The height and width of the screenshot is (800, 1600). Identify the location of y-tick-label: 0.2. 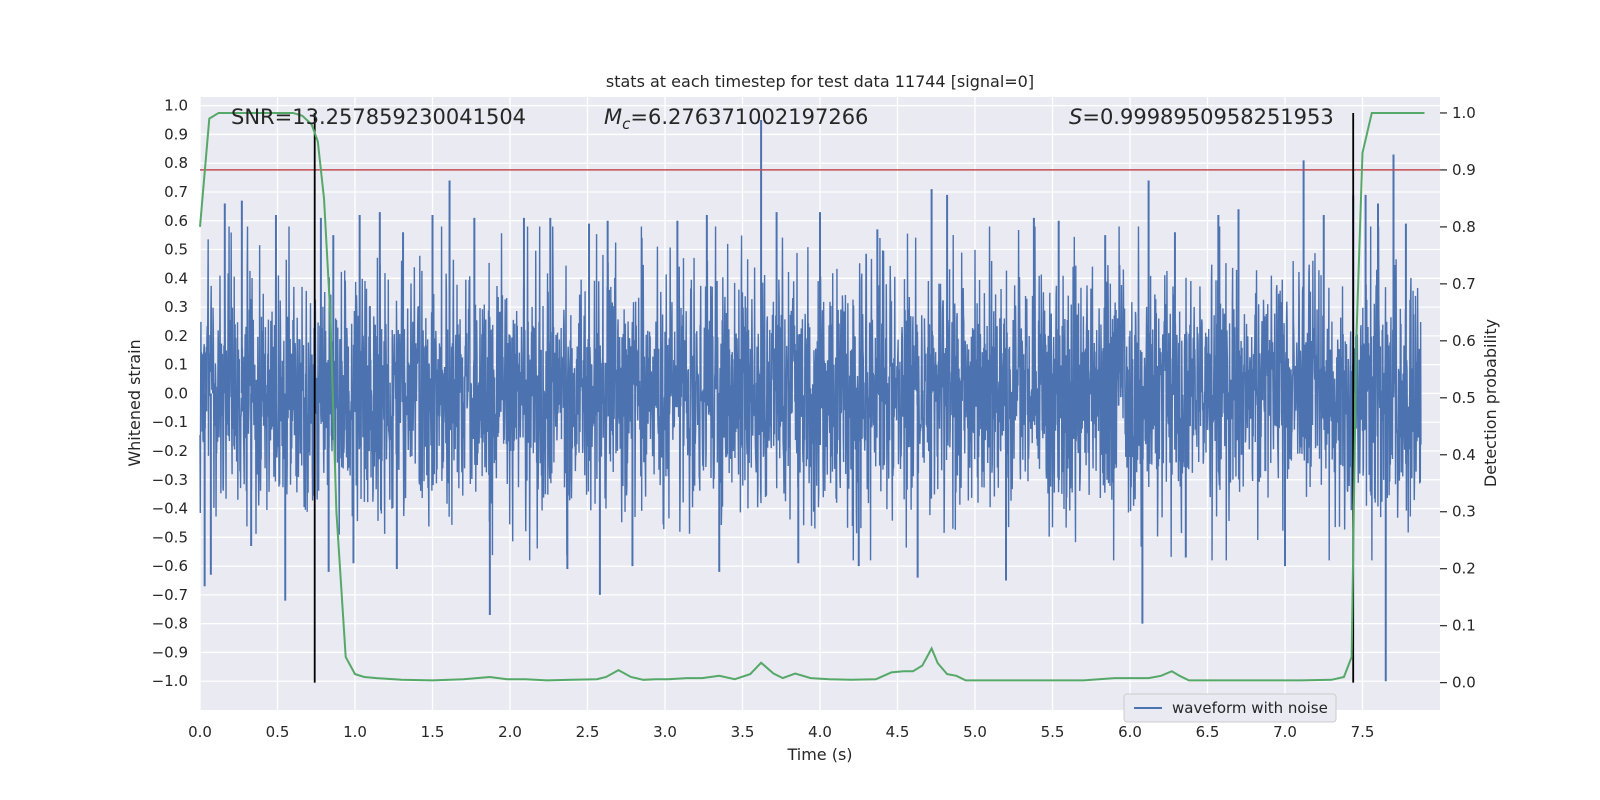
(176, 336).